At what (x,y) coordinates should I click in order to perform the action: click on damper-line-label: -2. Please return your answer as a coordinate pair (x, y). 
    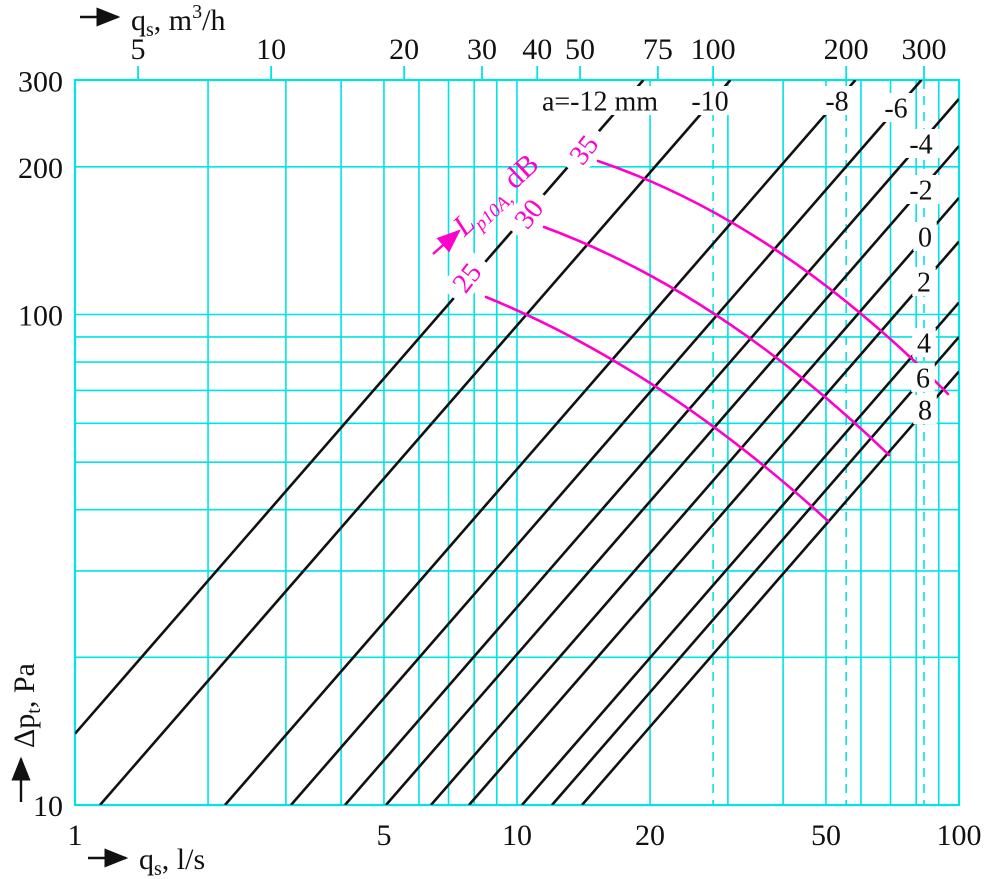
    Looking at the image, I should click on (920, 191).